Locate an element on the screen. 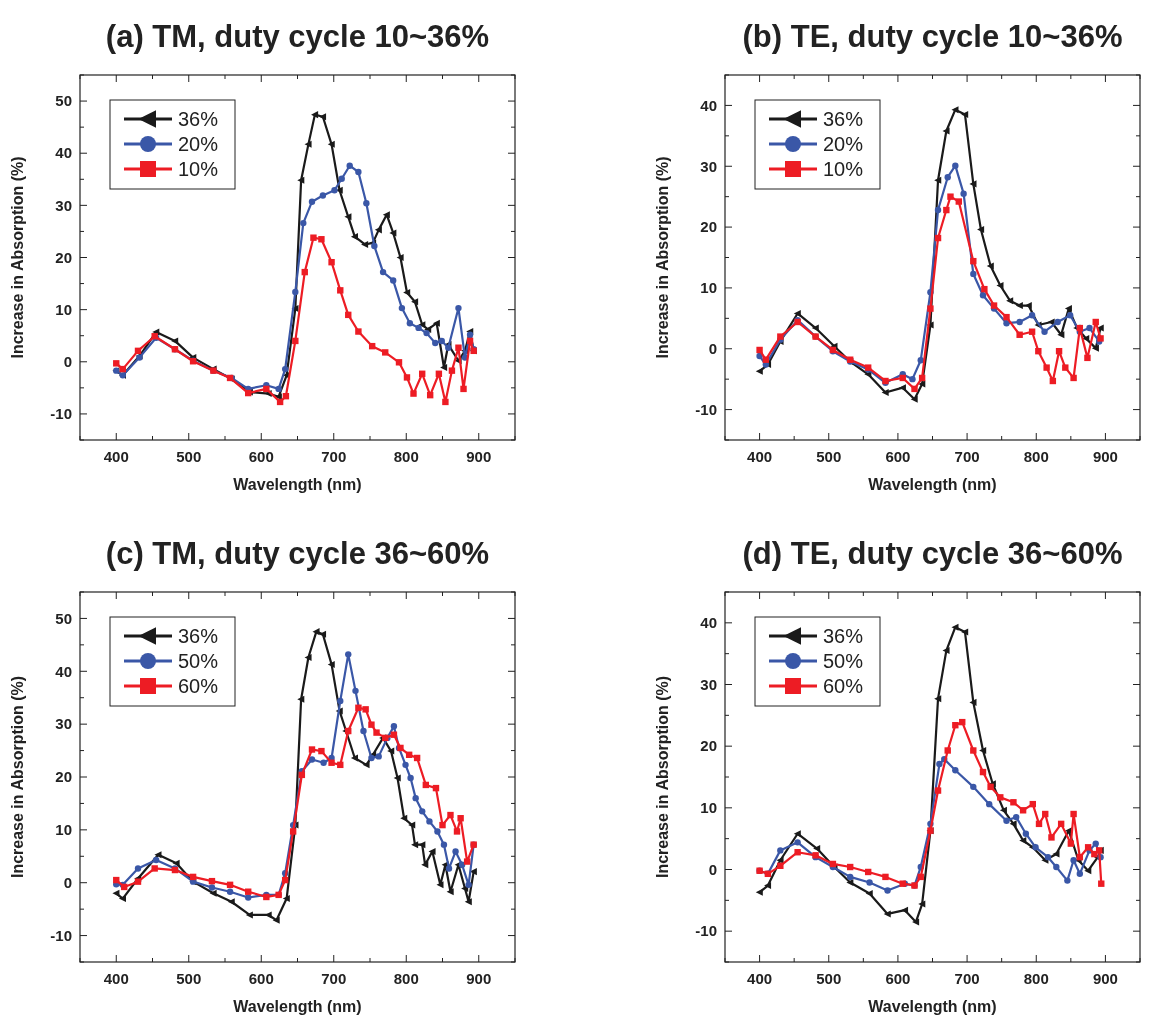 This screenshot has height=1027, width=1155. chart-title: (b) TE, duty cycle 10~36% is located at coordinates (932, 36).